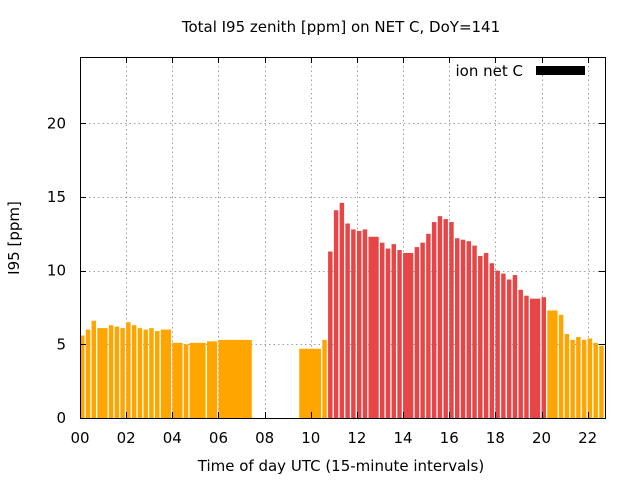 This screenshot has height=480, width=640. What do you see at coordinates (310, 438) in the screenshot?
I see `x-tick-label: 10` at bounding box center [310, 438].